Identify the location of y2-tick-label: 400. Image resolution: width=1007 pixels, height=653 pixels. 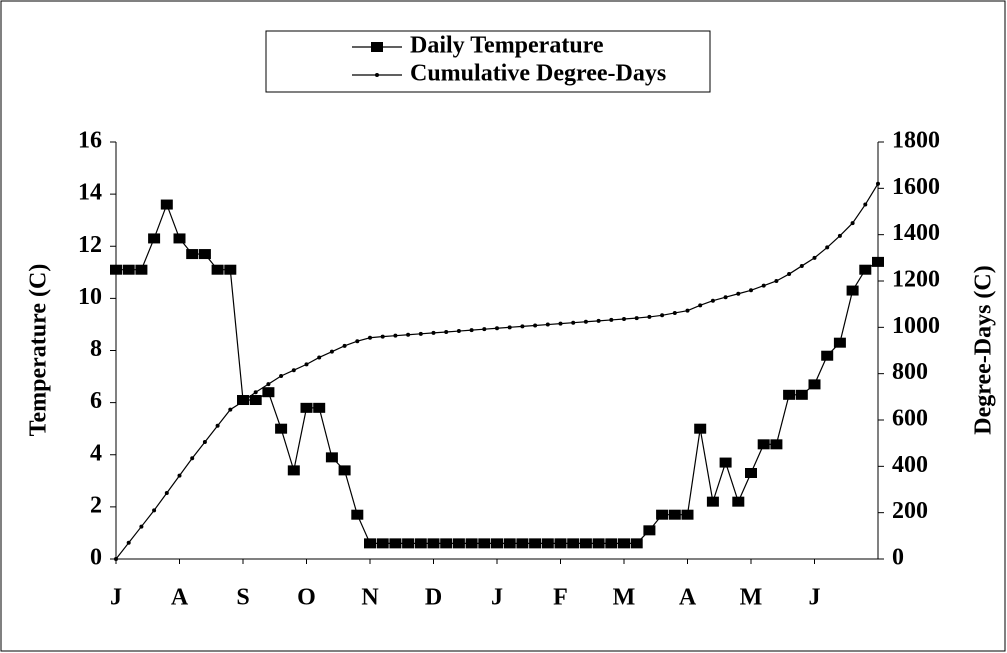
(910, 465).